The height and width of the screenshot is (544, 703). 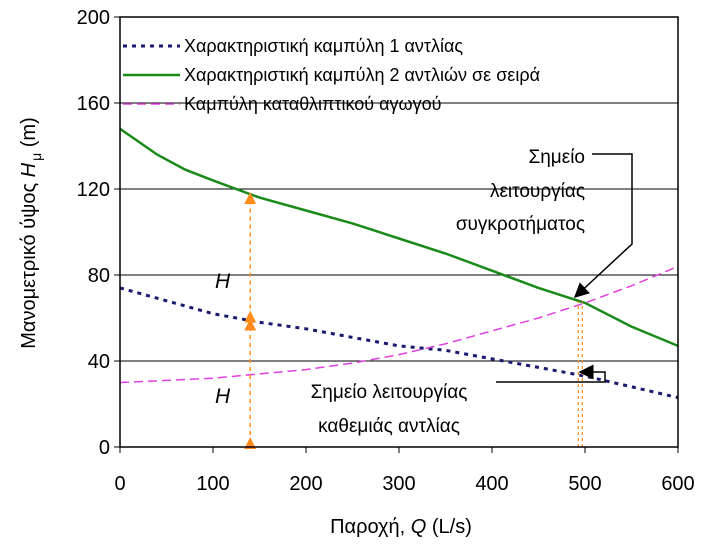 I want to click on system-point-annotation: Σημείο λειτουργίας συγκροτήματος, so click(x=544, y=223).